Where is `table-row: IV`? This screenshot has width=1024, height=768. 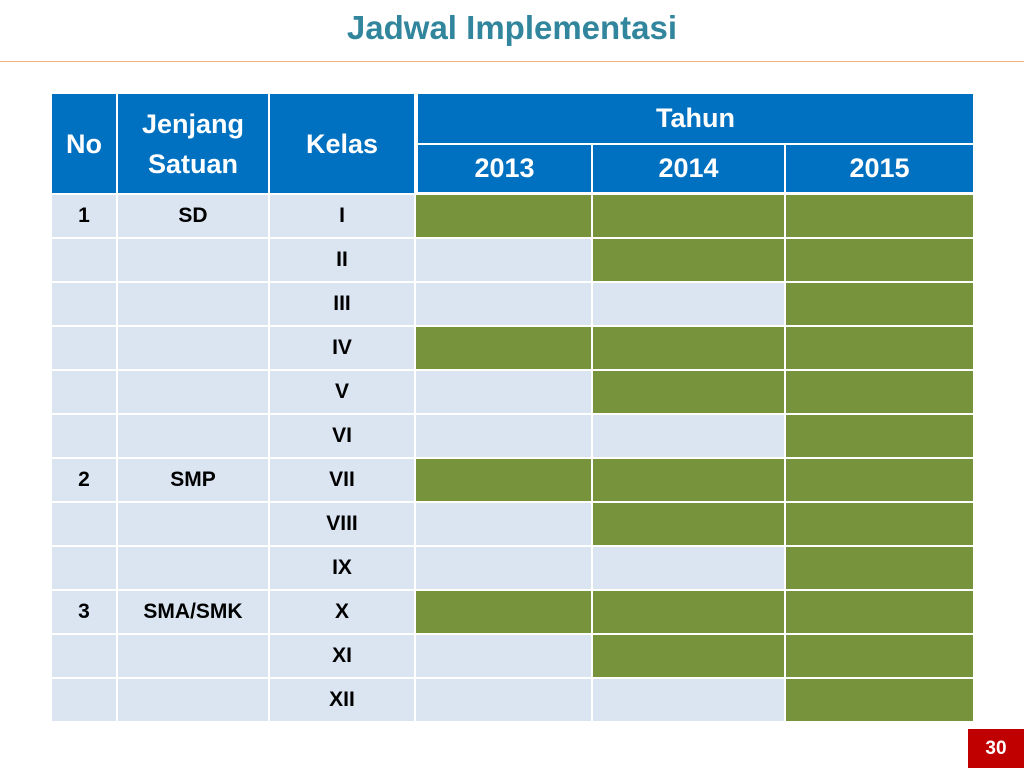
table-row: IV is located at coordinates (513, 349).